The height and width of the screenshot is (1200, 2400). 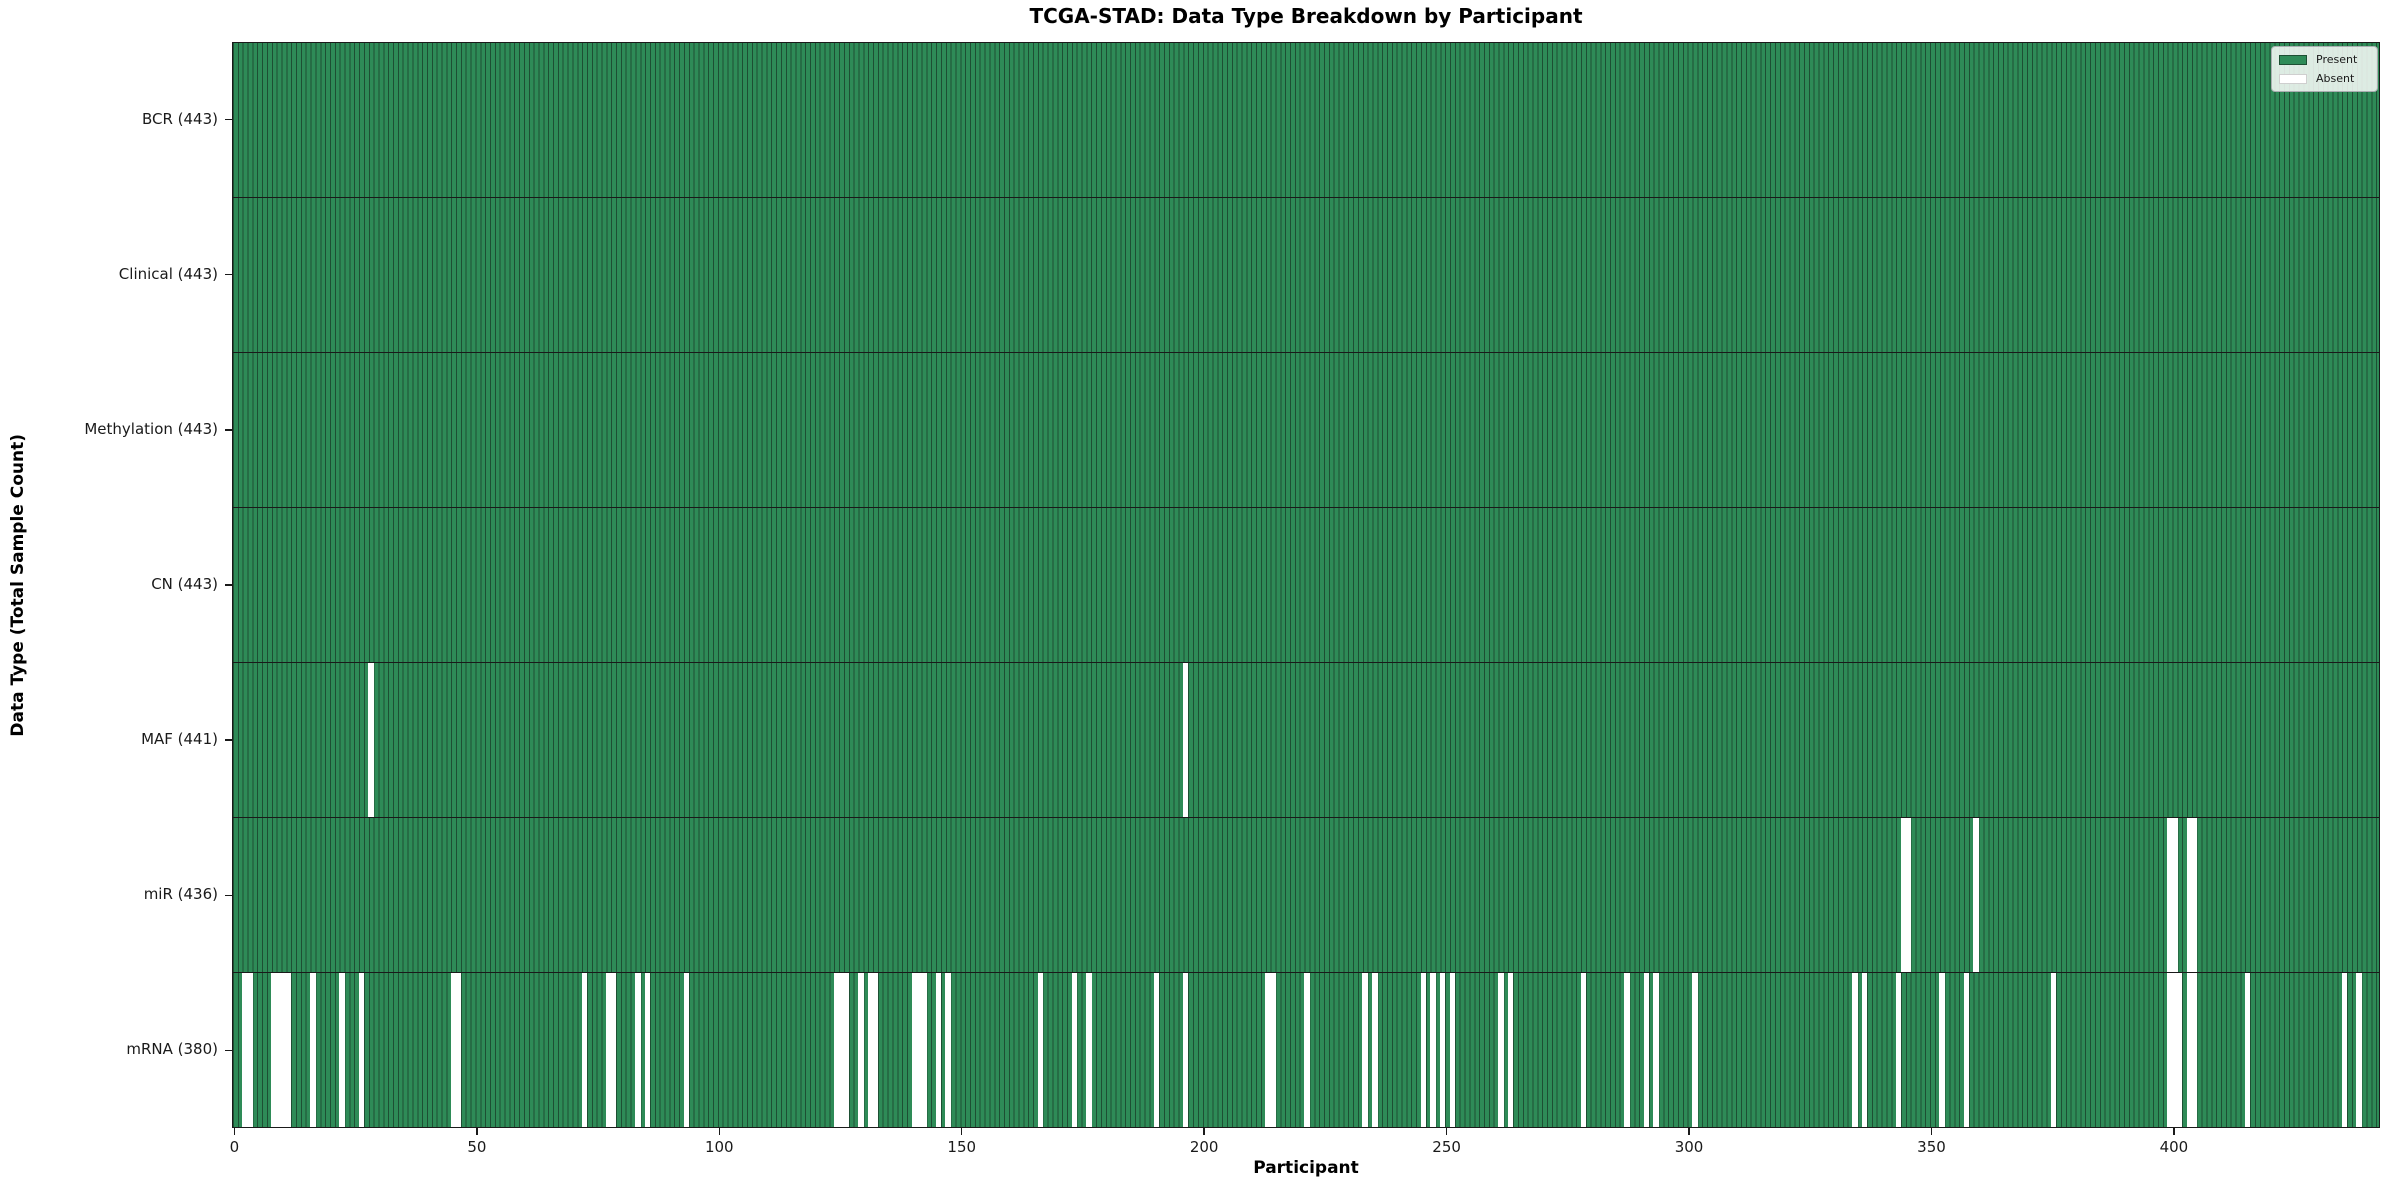 What do you see at coordinates (2324, 69) in the screenshot?
I see `legend: Present Absent` at bounding box center [2324, 69].